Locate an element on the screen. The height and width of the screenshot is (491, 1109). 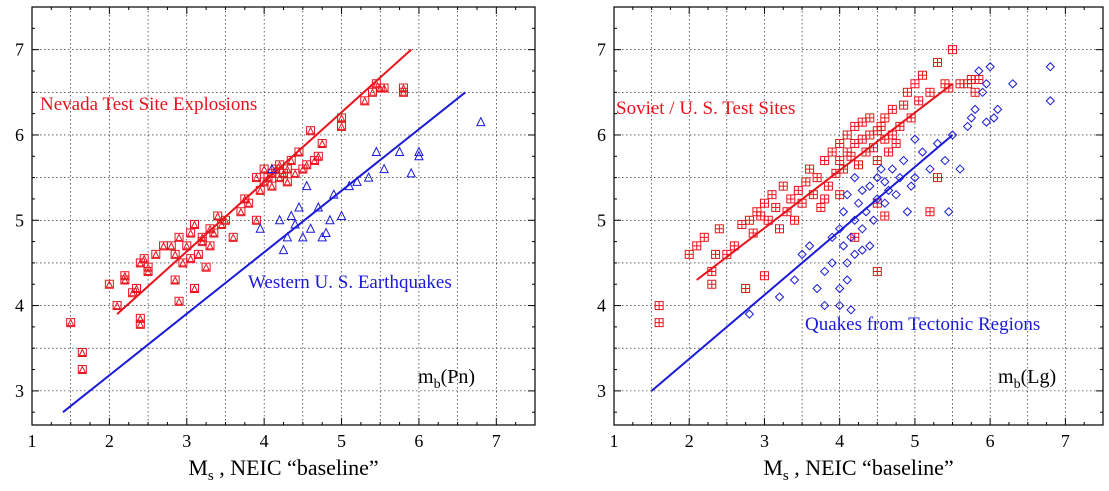
x-tick-label: 5 is located at coordinates (914, 441).